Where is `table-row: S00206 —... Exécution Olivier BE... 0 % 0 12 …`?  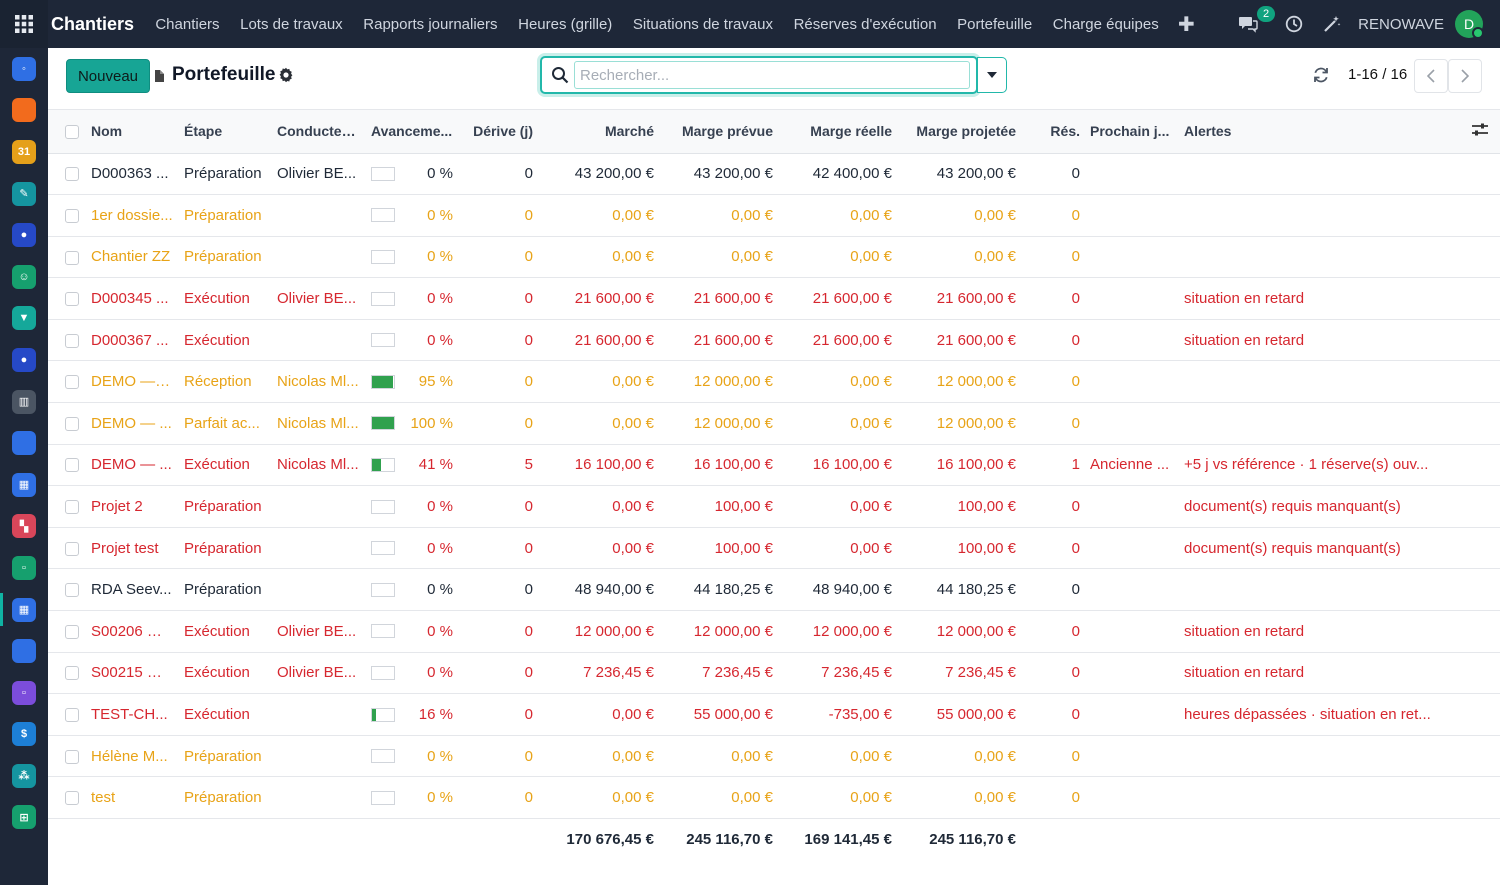 table-row: S00206 —... Exécution Olivier BE... 0 % 0 12 … is located at coordinates (774, 632).